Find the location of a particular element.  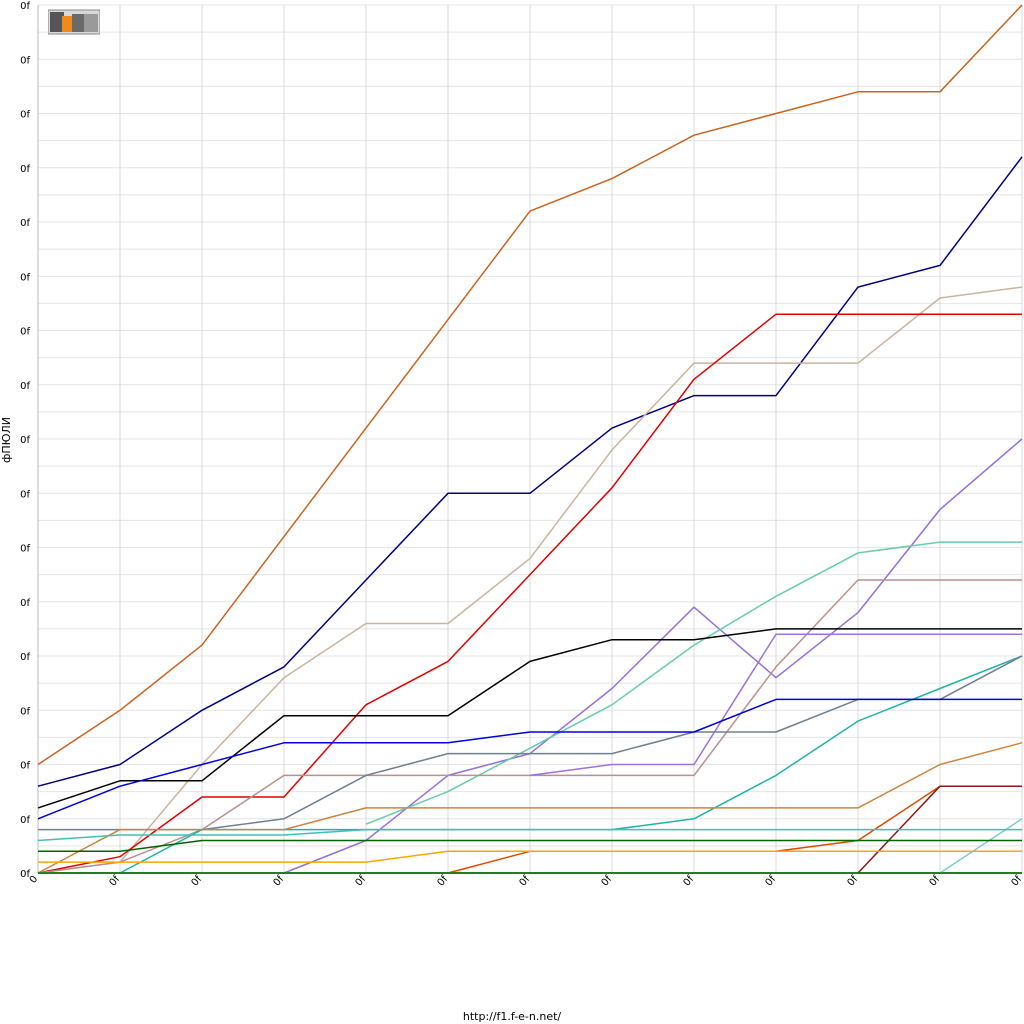

y-tick-labels: 0f 0f 0f 0f 0f 0f 0f 0f 0f 0f 0f 0f 0f 0f 0f 0f 0f is located at coordinates (25, 440).